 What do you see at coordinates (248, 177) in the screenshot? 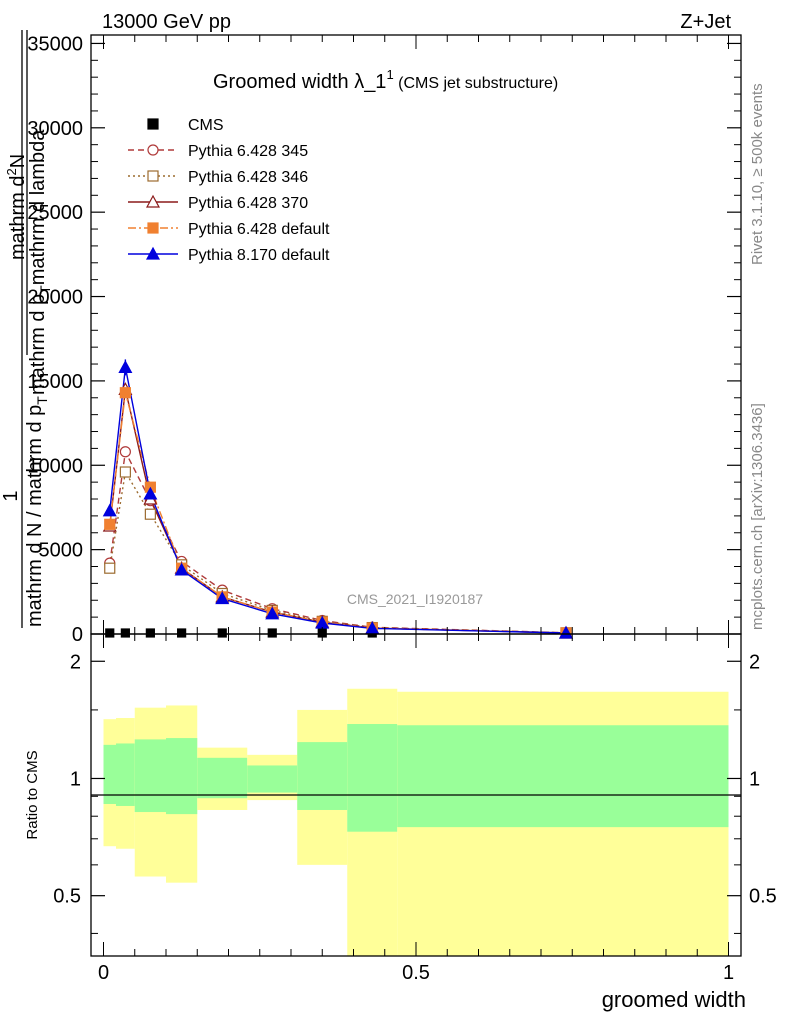
I see `legend-label-pythia-6-428-346: Pythia 6.428 346` at bounding box center [248, 177].